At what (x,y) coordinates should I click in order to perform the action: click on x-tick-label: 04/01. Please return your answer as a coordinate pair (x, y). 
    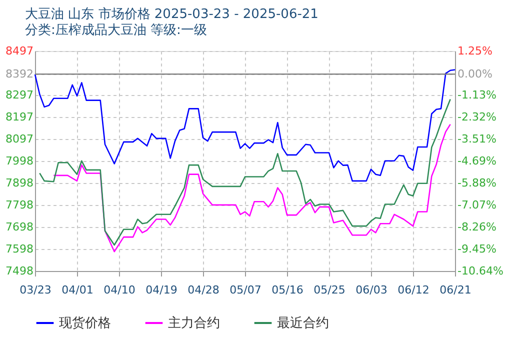
    Looking at the image, I should click on (78, 290).